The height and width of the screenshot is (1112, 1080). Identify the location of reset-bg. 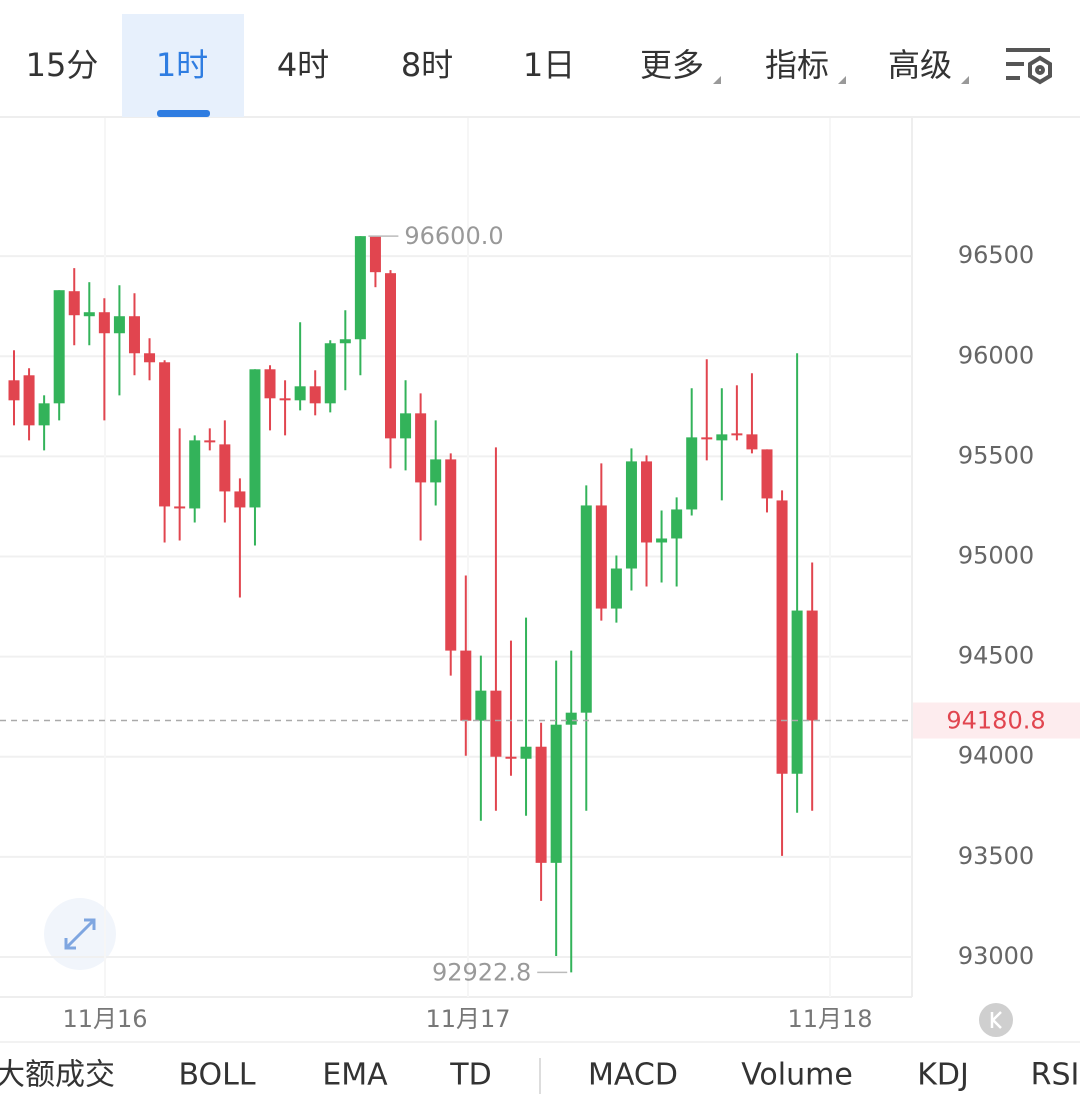
(996, 1020).